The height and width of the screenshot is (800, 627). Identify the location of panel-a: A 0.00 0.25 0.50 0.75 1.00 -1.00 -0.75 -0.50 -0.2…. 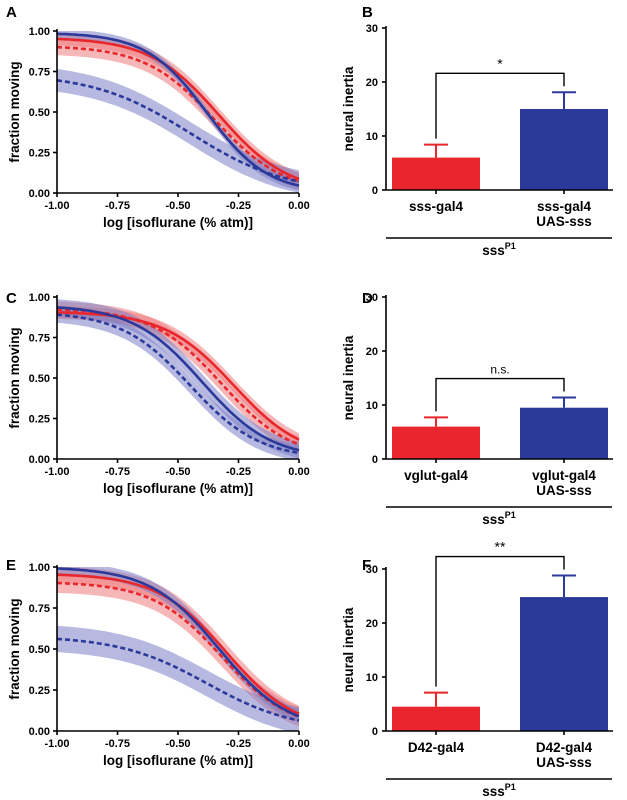
(158, 117).